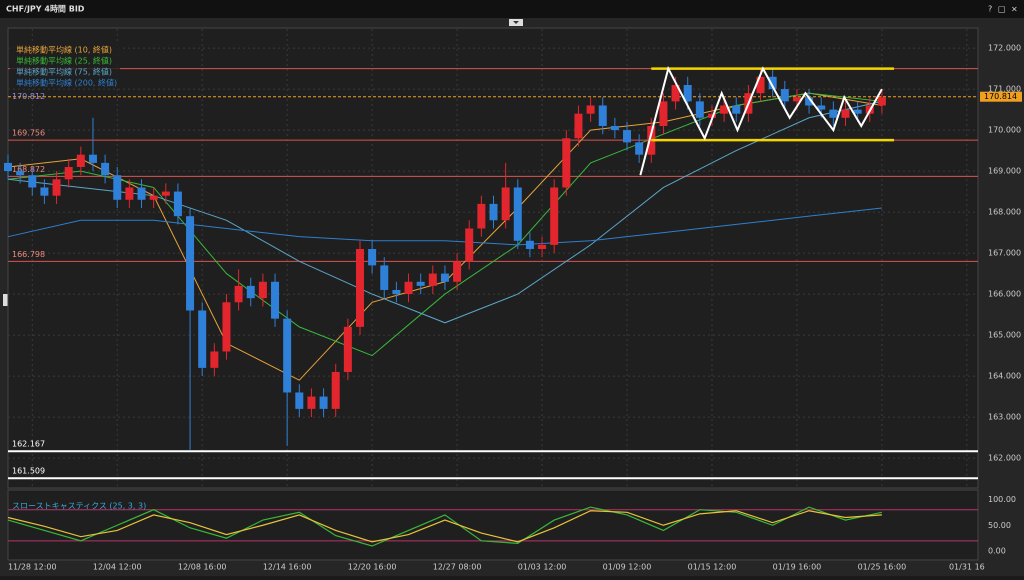 The width and height of the screenshot is (1024, 580). Describe the element at coordinates (1004, 48) in the screenshot. I see `y-tick-label: 172.000` at that location.